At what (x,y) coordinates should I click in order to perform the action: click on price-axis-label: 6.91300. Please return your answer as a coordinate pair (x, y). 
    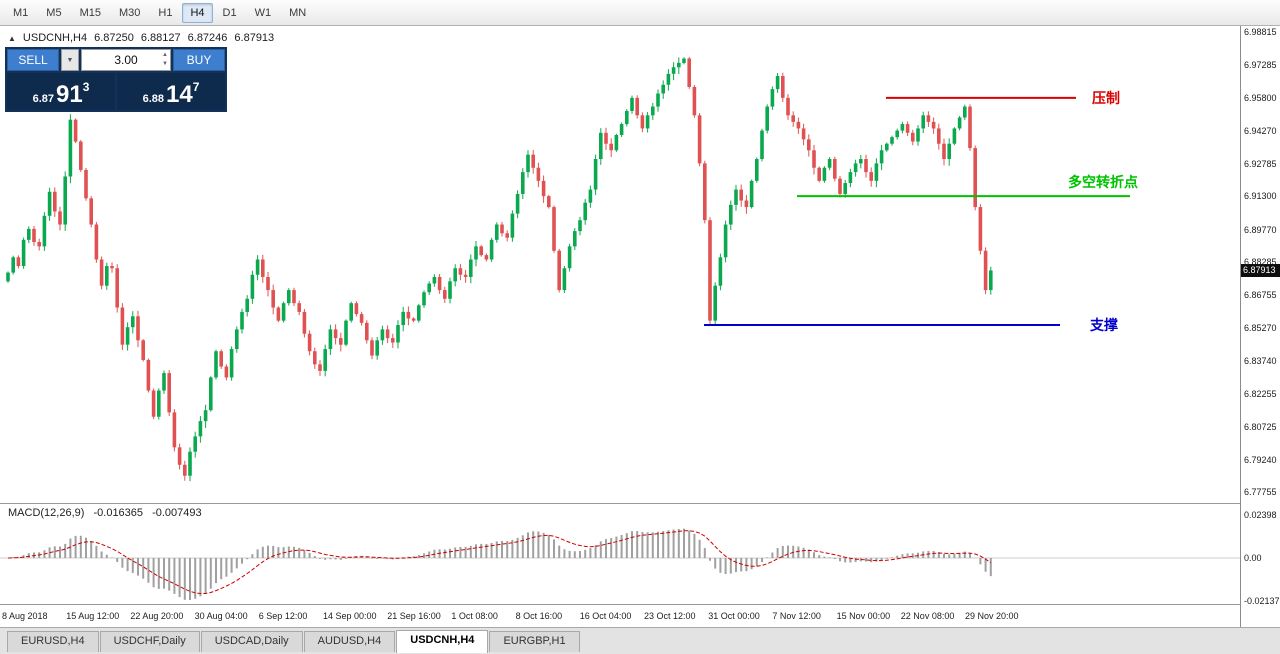
    Looking at the image, I should click on (1260, 196).